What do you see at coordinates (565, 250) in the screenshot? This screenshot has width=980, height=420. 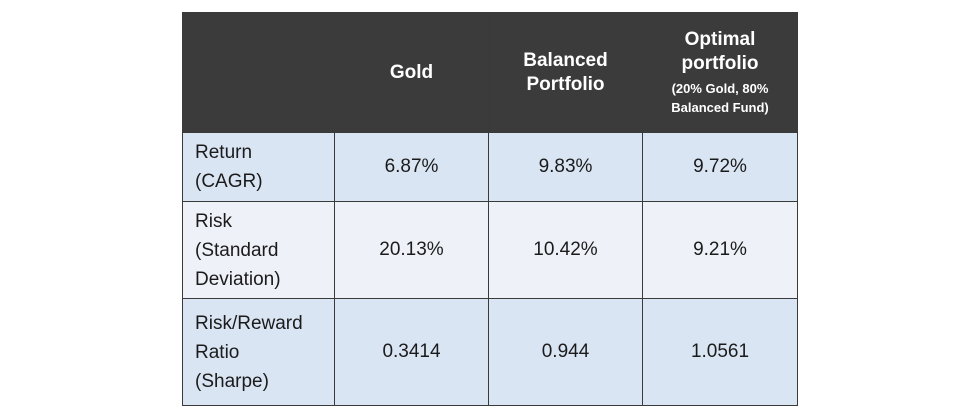 I see `cell-risk-balanced: 10.42%` at bounding box center [565, 250].